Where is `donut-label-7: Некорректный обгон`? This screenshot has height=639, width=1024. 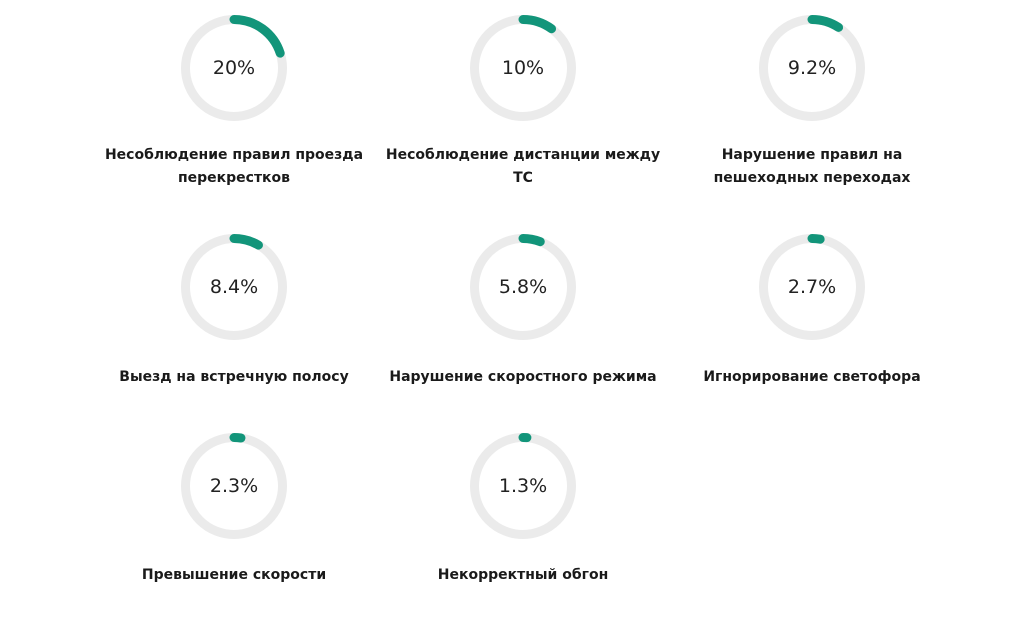
donut-label-7: Некорректный обгон is located at coordinates (523, 575).